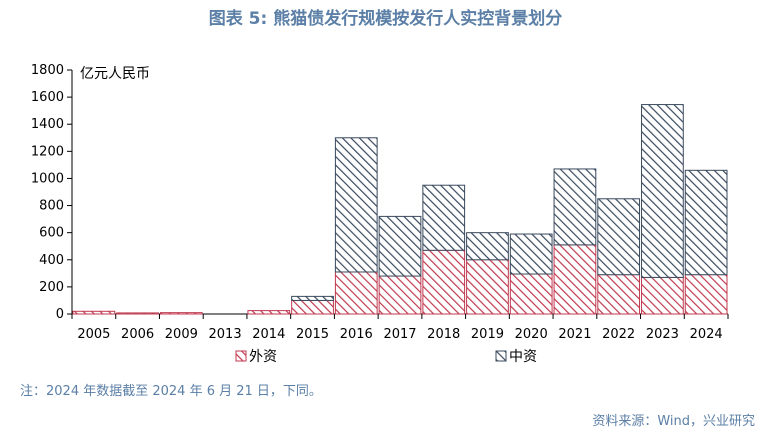 The width and height of the screenshot is (771, 435). I want to click on legend: 外资 中资, so click(386, 357).